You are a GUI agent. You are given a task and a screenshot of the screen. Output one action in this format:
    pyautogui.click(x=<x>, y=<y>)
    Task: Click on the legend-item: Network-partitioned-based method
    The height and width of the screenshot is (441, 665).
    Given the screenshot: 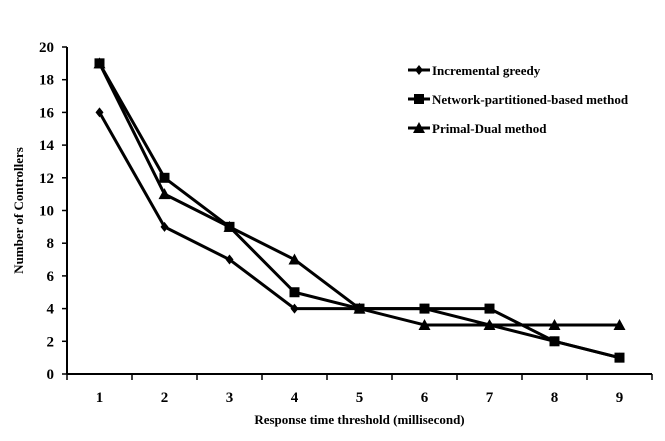 What is the action you would take?
    pyautogui.click(x=518, y=99)
    